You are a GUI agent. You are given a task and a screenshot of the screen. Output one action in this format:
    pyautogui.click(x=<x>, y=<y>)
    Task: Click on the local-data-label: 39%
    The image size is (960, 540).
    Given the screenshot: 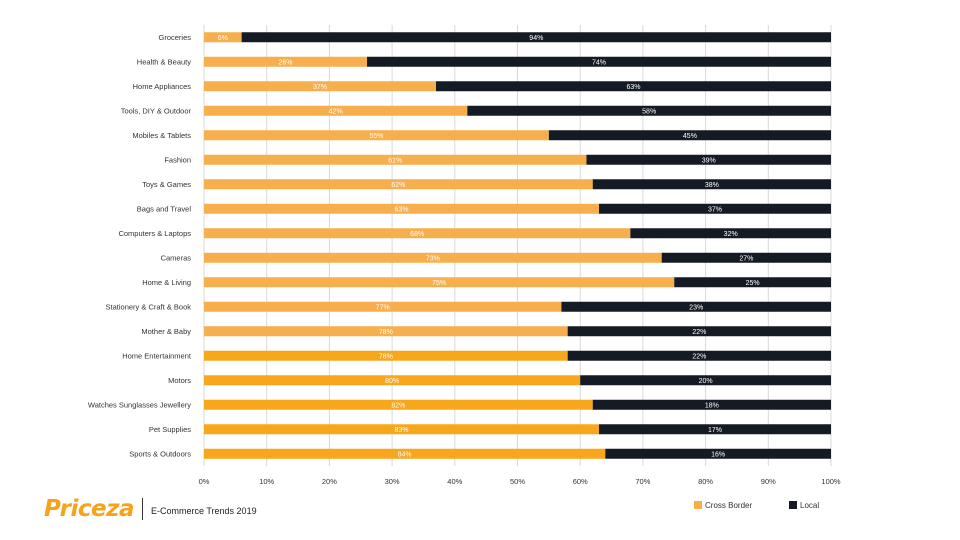 What is the action you would take?
    pyautogui.click(x=709, y=160)
    